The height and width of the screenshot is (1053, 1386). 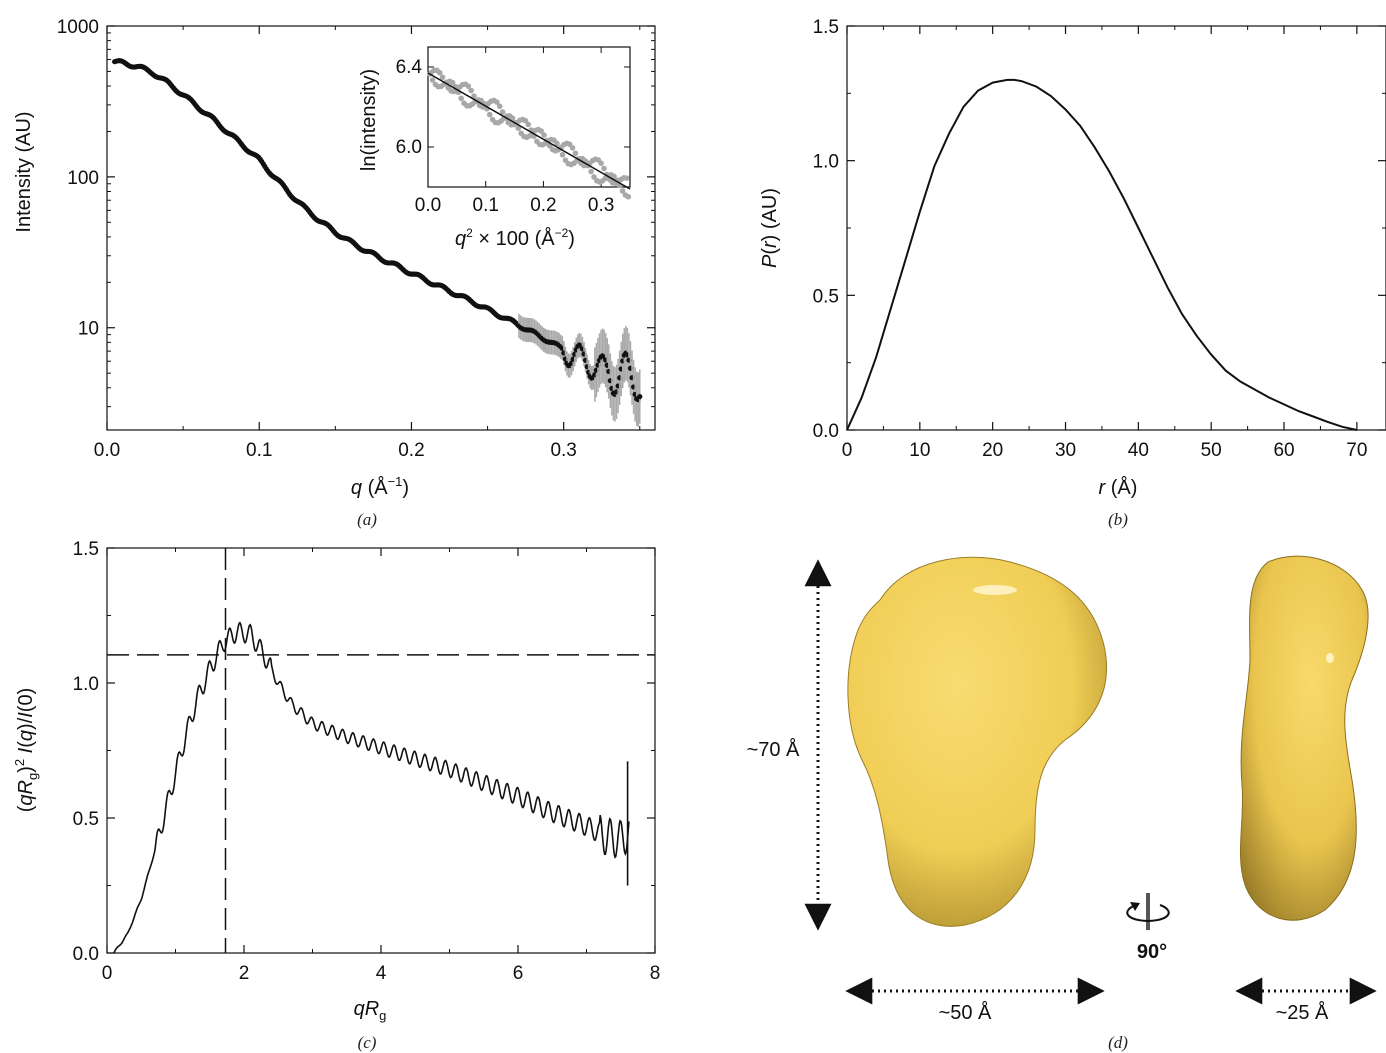 What do you see at coordinates (411, 450) in the screenshot?
I see `panel-a-x-tick-label: 0.2` at bounding box center [411, 450].